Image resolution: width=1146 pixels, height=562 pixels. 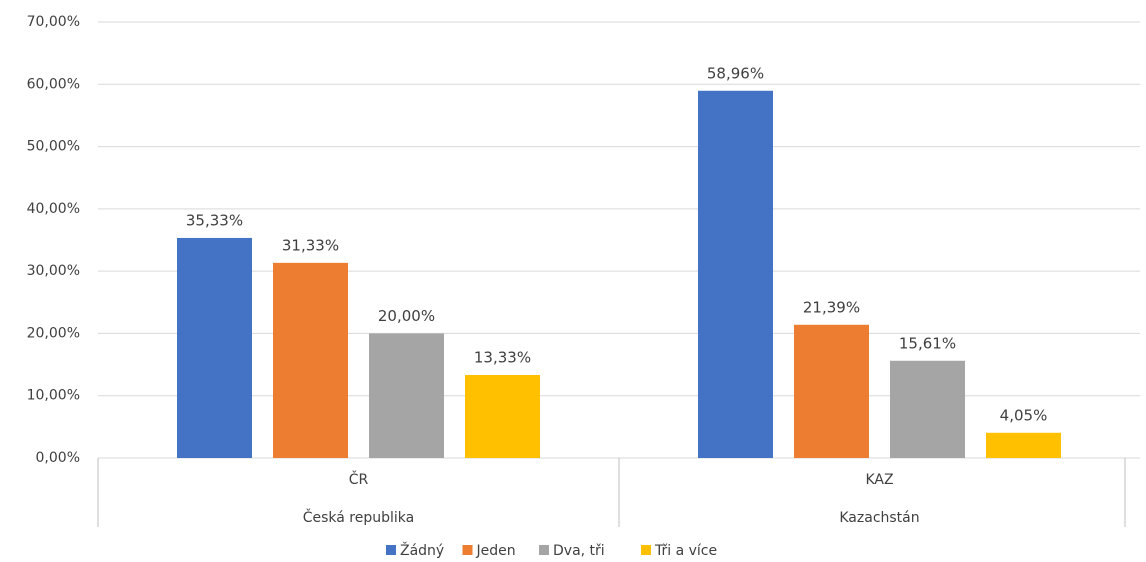 What do you see at coordinates (422, 550) in the screenshot?
I see `legend-label: Žádný` at bounding box center [422, 550].